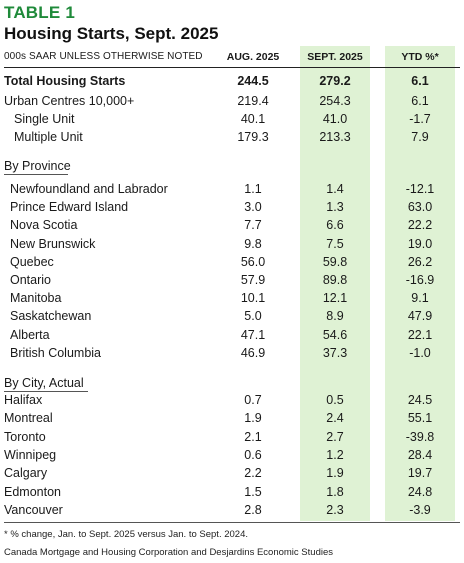 The image size is (464, 563). Describe the element at coordinates (253, 207) in the screenshot. I see `aug-value: 3.0` at that location.